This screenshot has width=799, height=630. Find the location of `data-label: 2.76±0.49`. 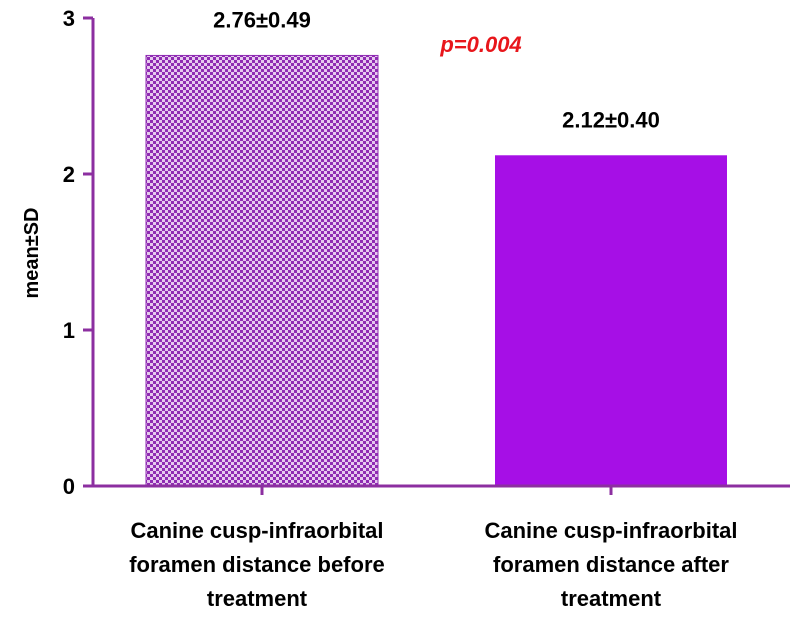

data-label: 2.76±0.49 is located at coordinates (262, 19).